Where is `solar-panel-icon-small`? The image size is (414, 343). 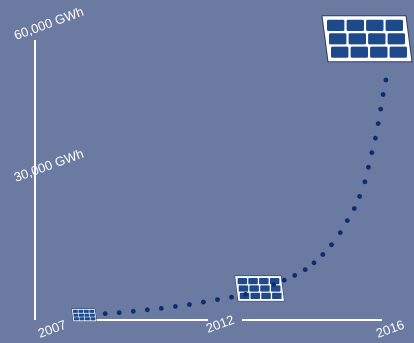
solar-panel-icon-small is located at coordinates (84, 315).